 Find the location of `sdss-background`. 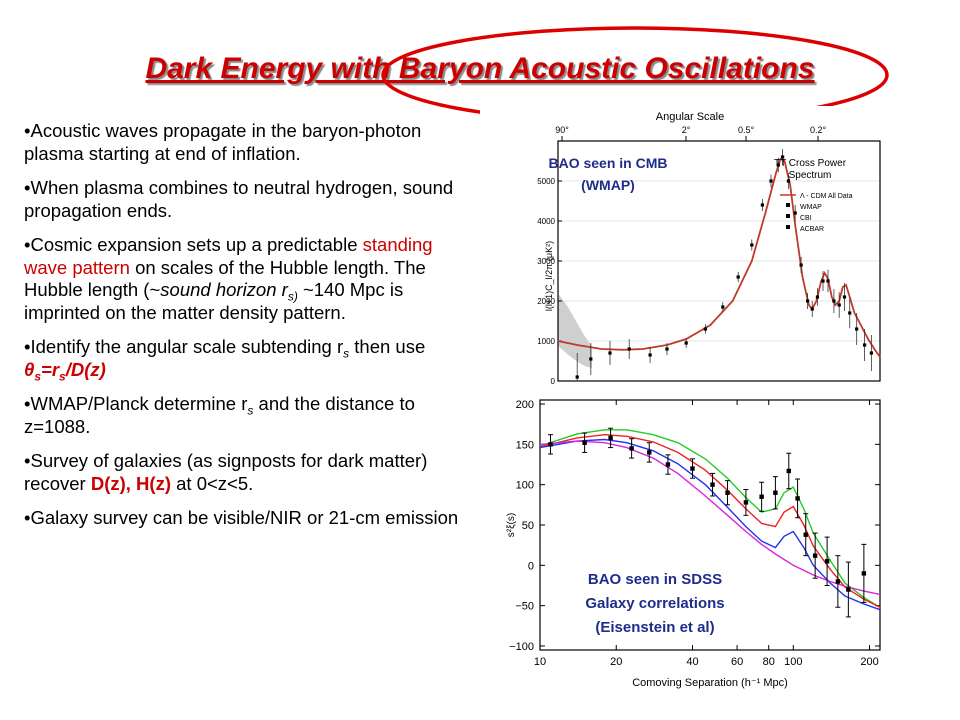

sdss-background is located at coordinates (630, 542).